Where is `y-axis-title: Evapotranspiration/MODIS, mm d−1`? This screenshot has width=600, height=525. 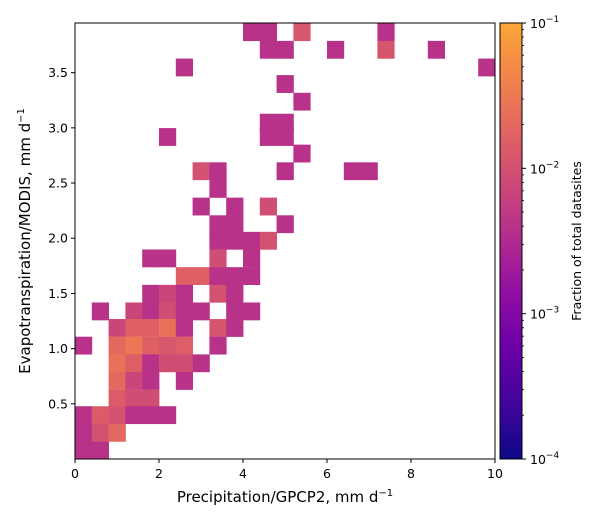
y-axis-title: Evapotranspiration/MODIS, mm d−1 is located at coordinates (25, 241).